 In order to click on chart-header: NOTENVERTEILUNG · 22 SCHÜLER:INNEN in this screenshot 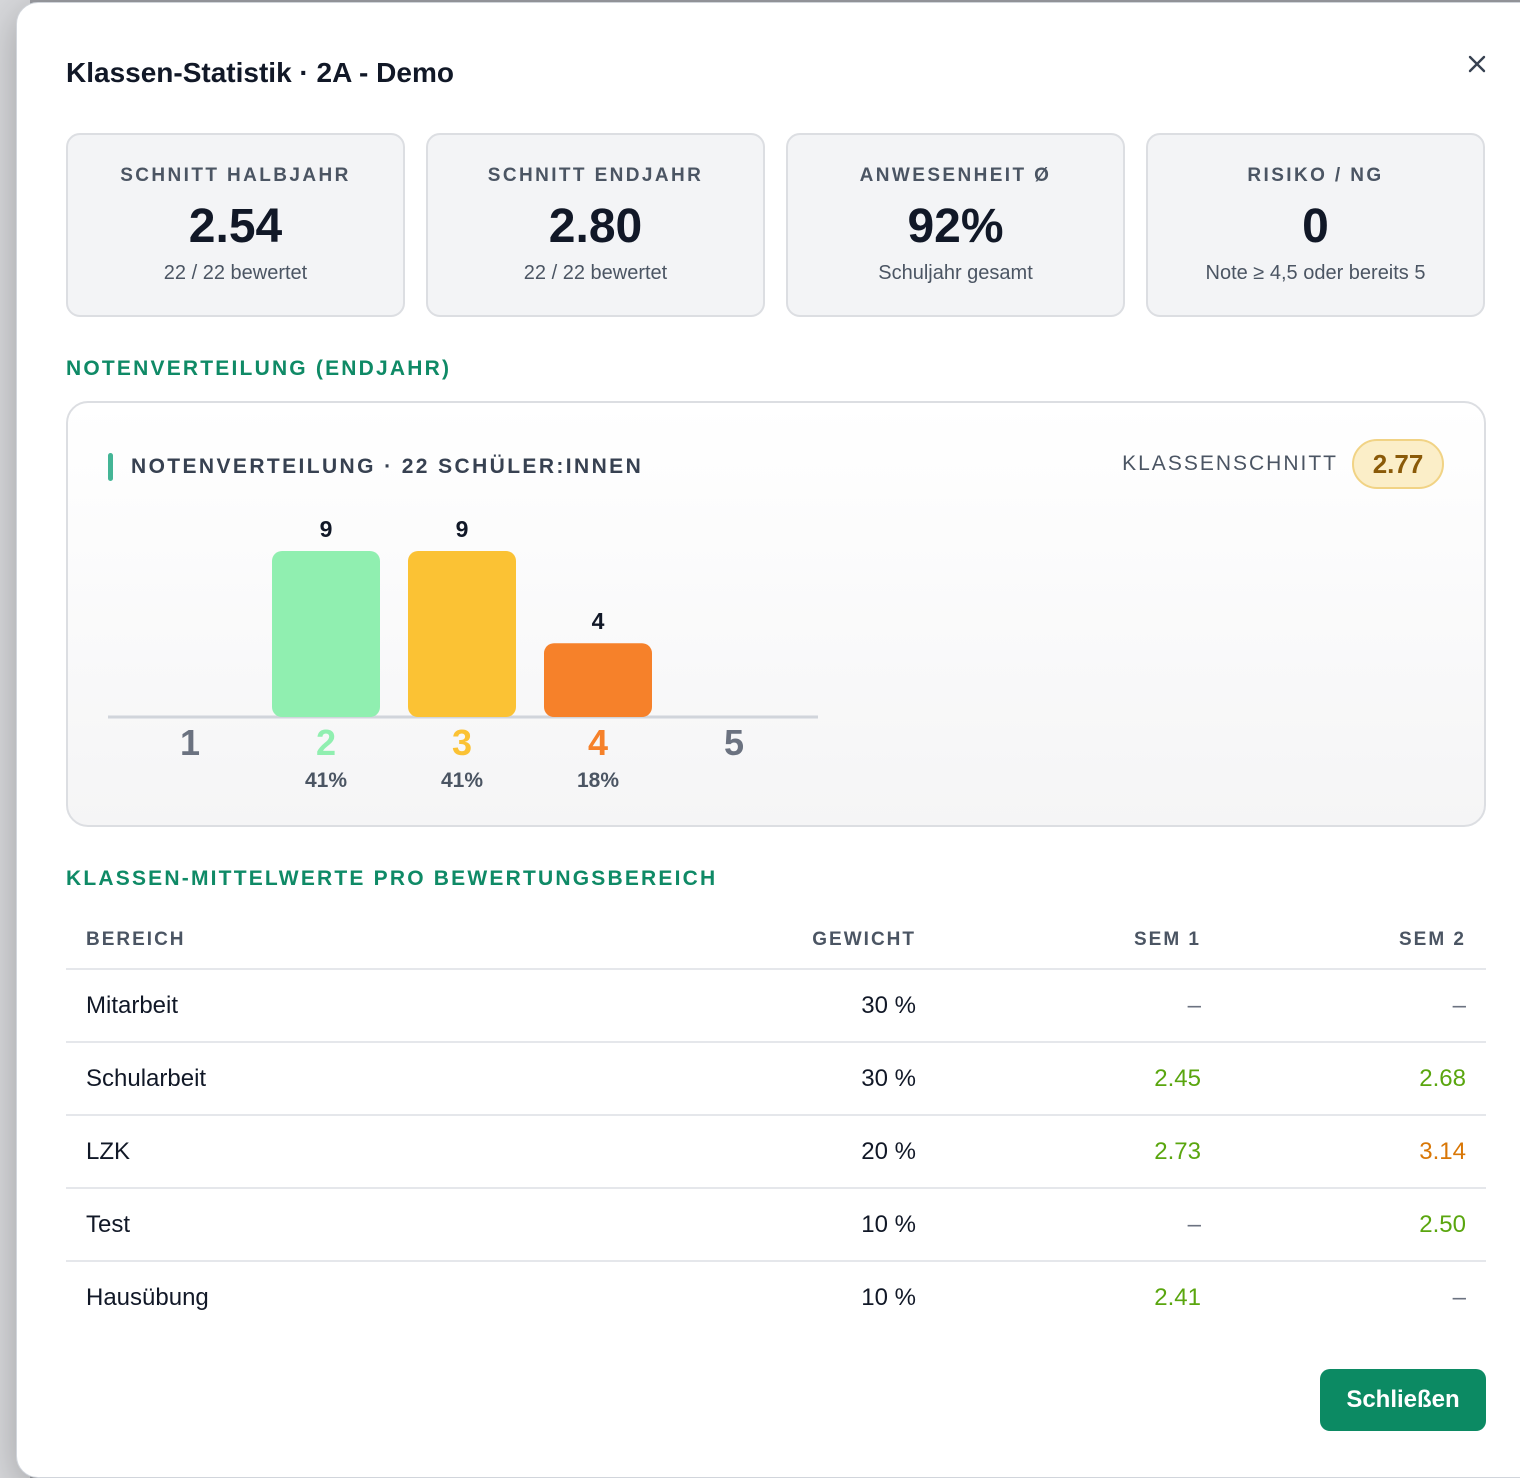, I will do `click(375, 467)`.